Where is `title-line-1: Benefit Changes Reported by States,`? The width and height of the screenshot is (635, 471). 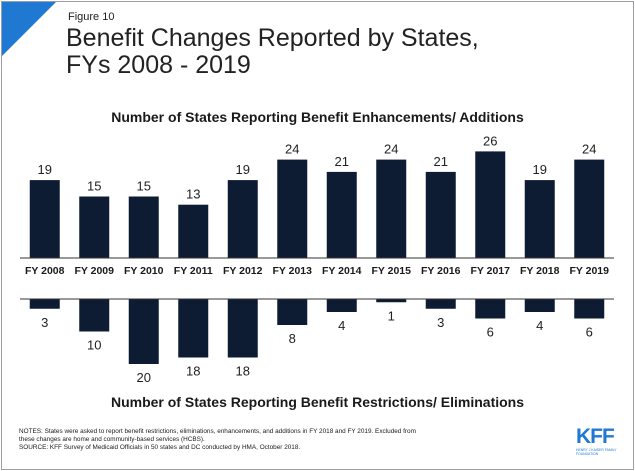
title-line-1: Benefit Changes Reported by States, is located at coordinates (272, 38).